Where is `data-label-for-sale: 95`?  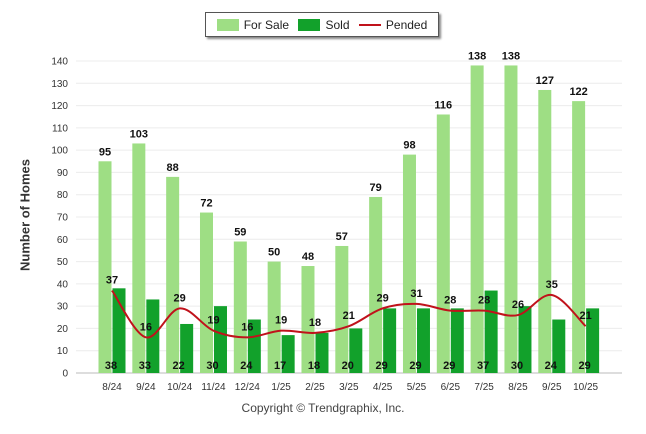 data-label-for-sale: 95 is located at coordinates (105, 152).